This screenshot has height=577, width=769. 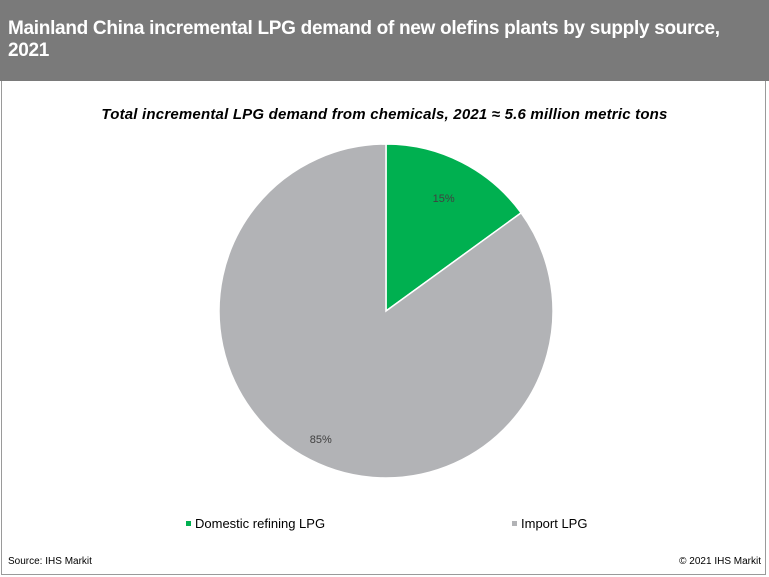 What do you see at coordinates (321, 440) in the screenshot?
I see `data-label-import: 85%` at bounding box center [321, 440].